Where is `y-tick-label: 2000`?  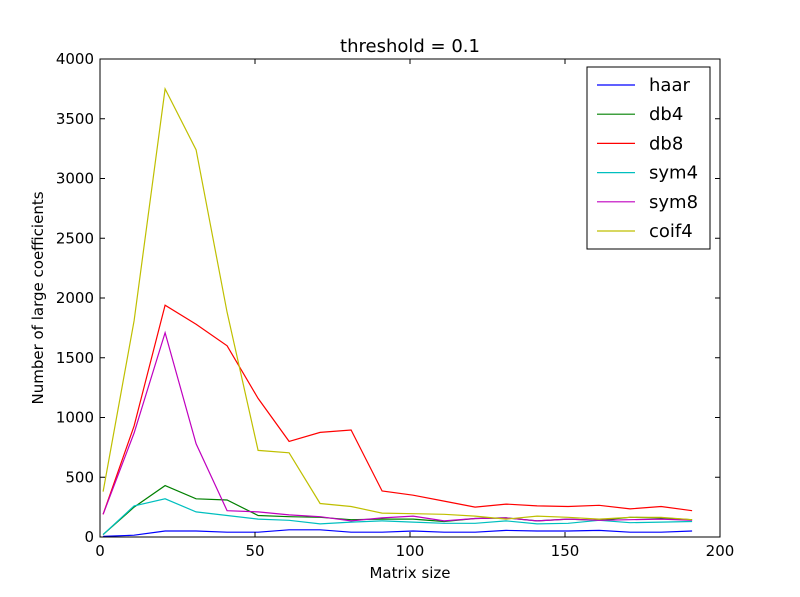
y-tick-label: 2000 is located at coordinates (75, 298).